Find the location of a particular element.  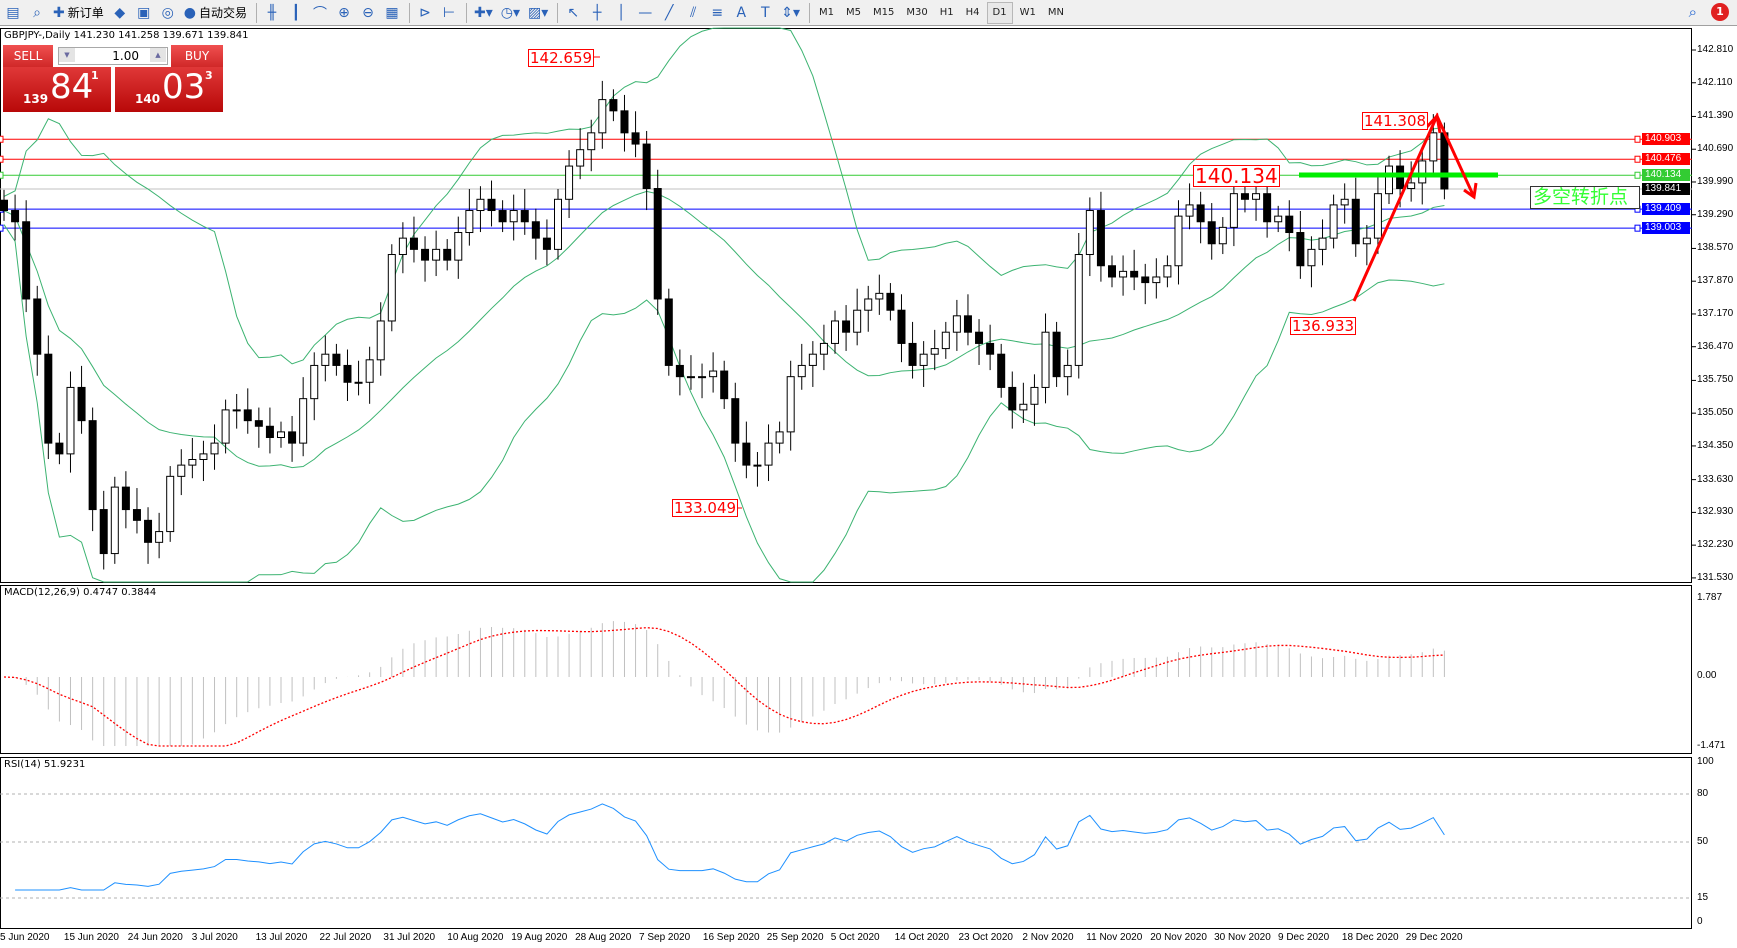

arrows-button: ⇕▾ is located at coordinates (790, 13).